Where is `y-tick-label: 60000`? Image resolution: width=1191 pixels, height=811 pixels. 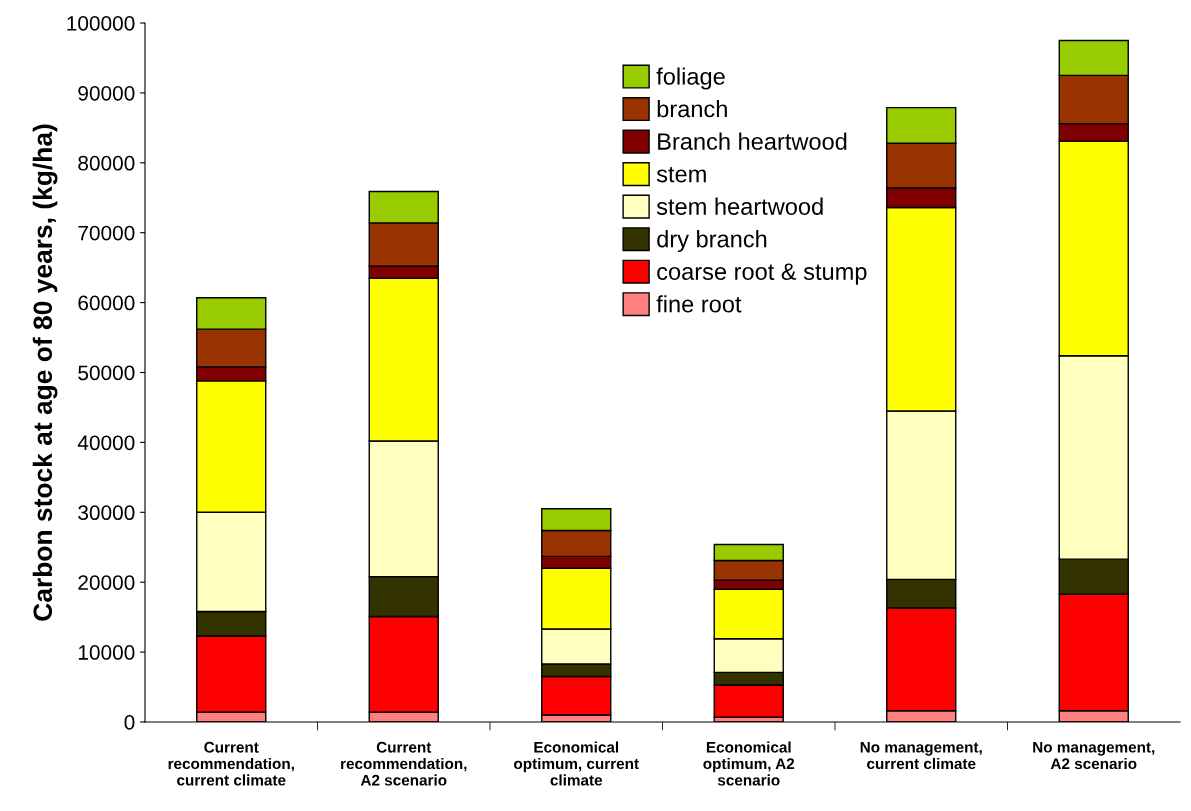
y-tick-label: 60000 is located at coordinates (106, 303).